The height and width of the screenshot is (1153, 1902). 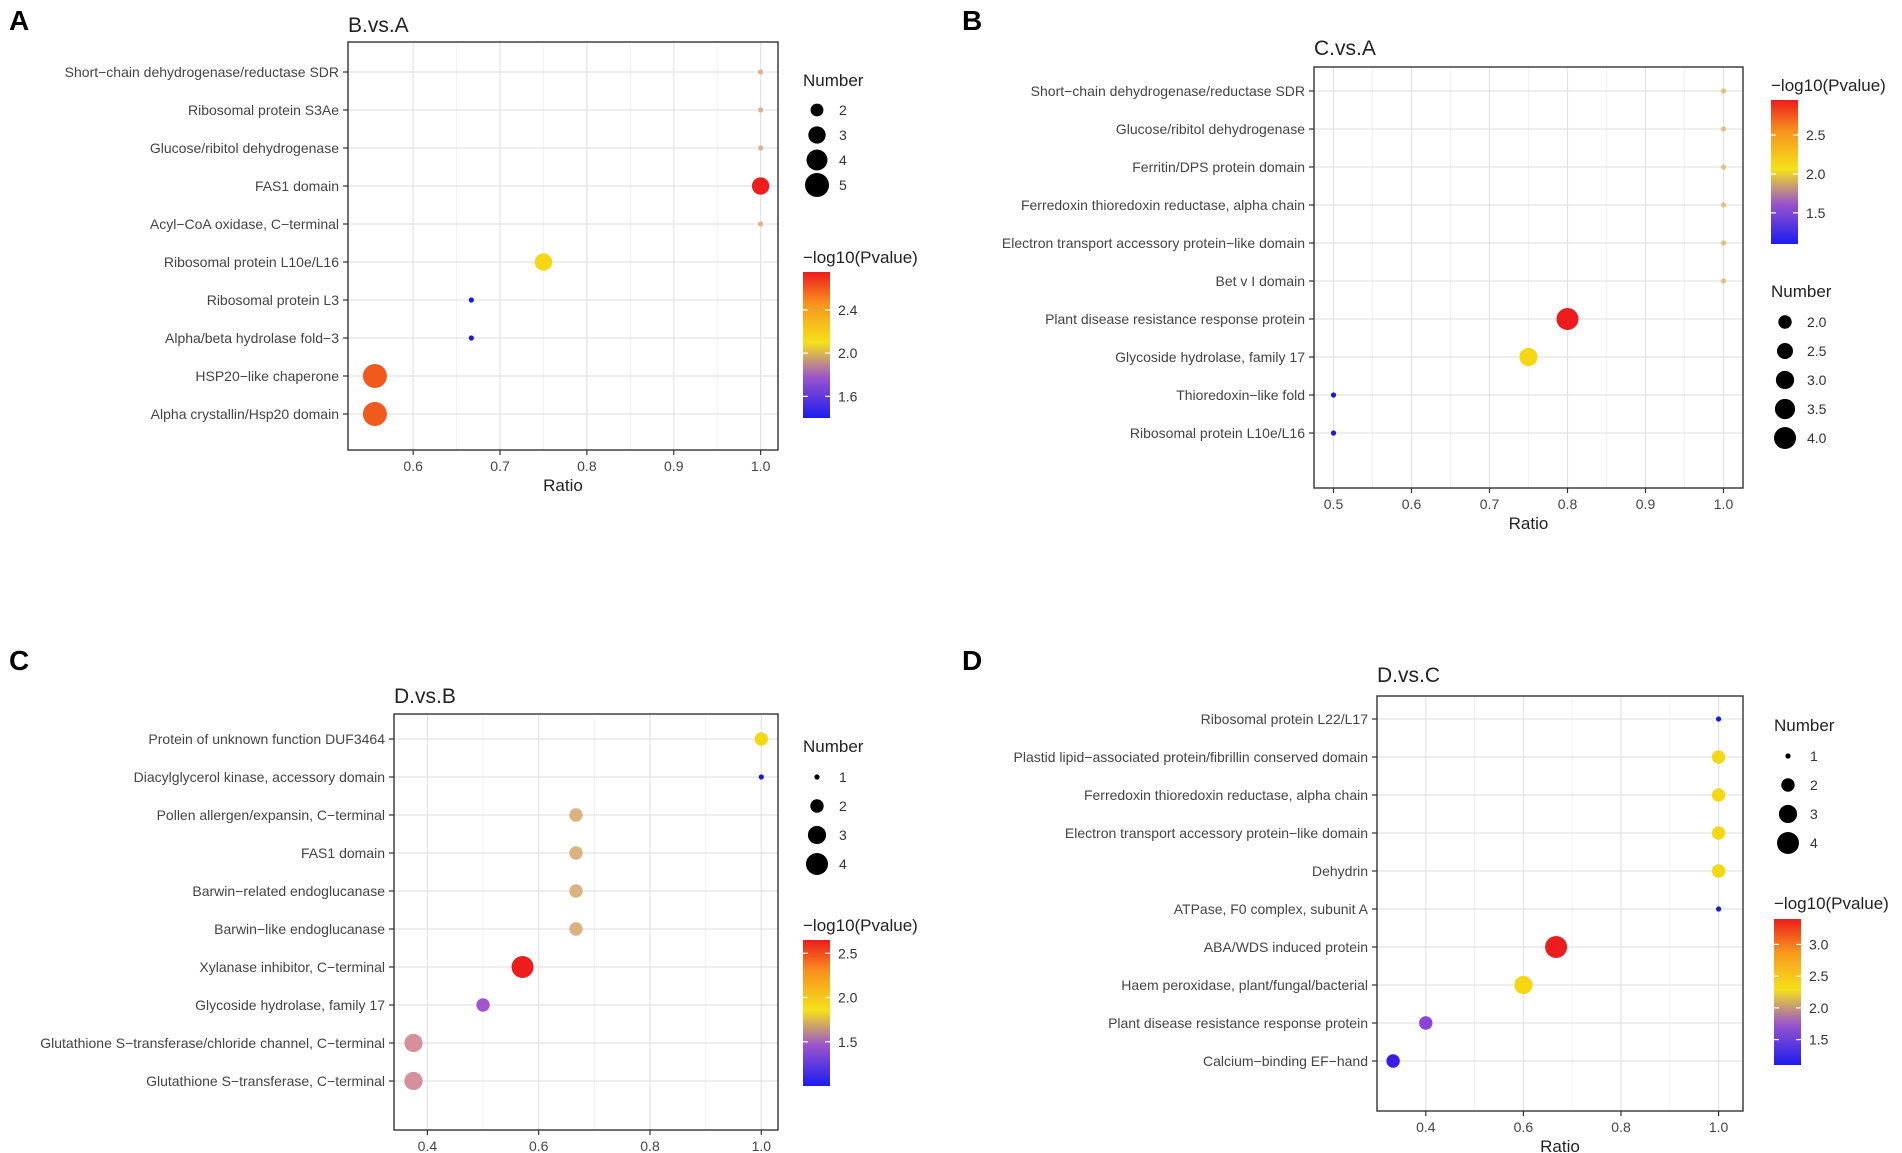 What do you see at coordinates (19, 660) in the screenshot?
I see `panel-letter: C` at bounding box center [19, 660].